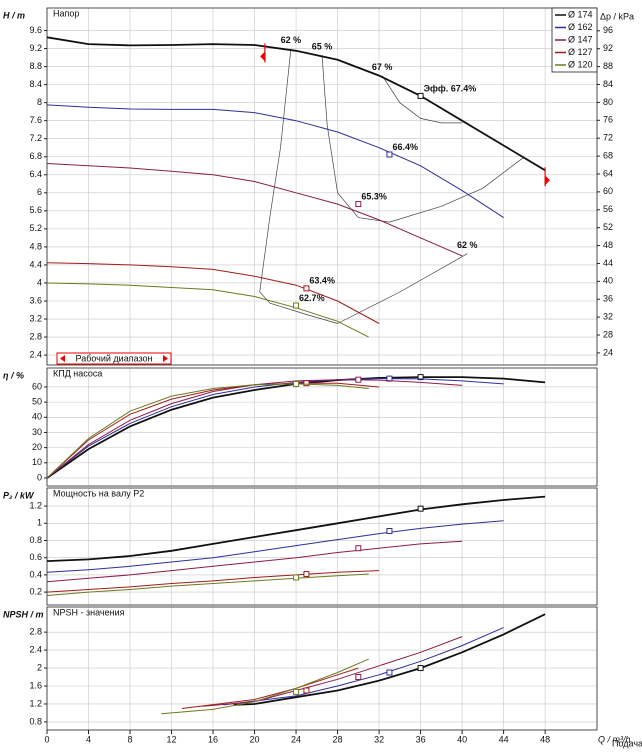 This screenshot has width=642, height=752. Describe the element at coordinates (617, 16) in the screenshot. I see `y2-axis-label: Δp / kPa` at that location.